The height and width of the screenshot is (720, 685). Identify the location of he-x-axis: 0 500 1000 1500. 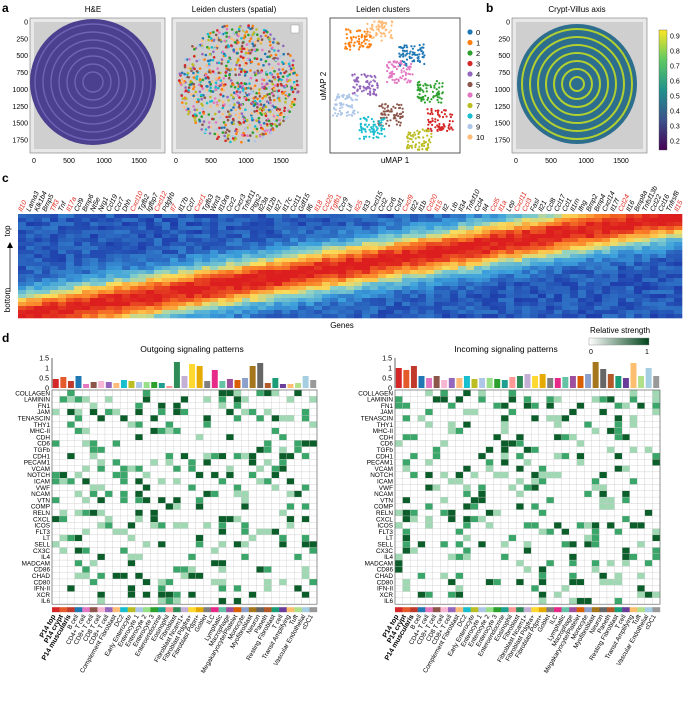
(89, 161).